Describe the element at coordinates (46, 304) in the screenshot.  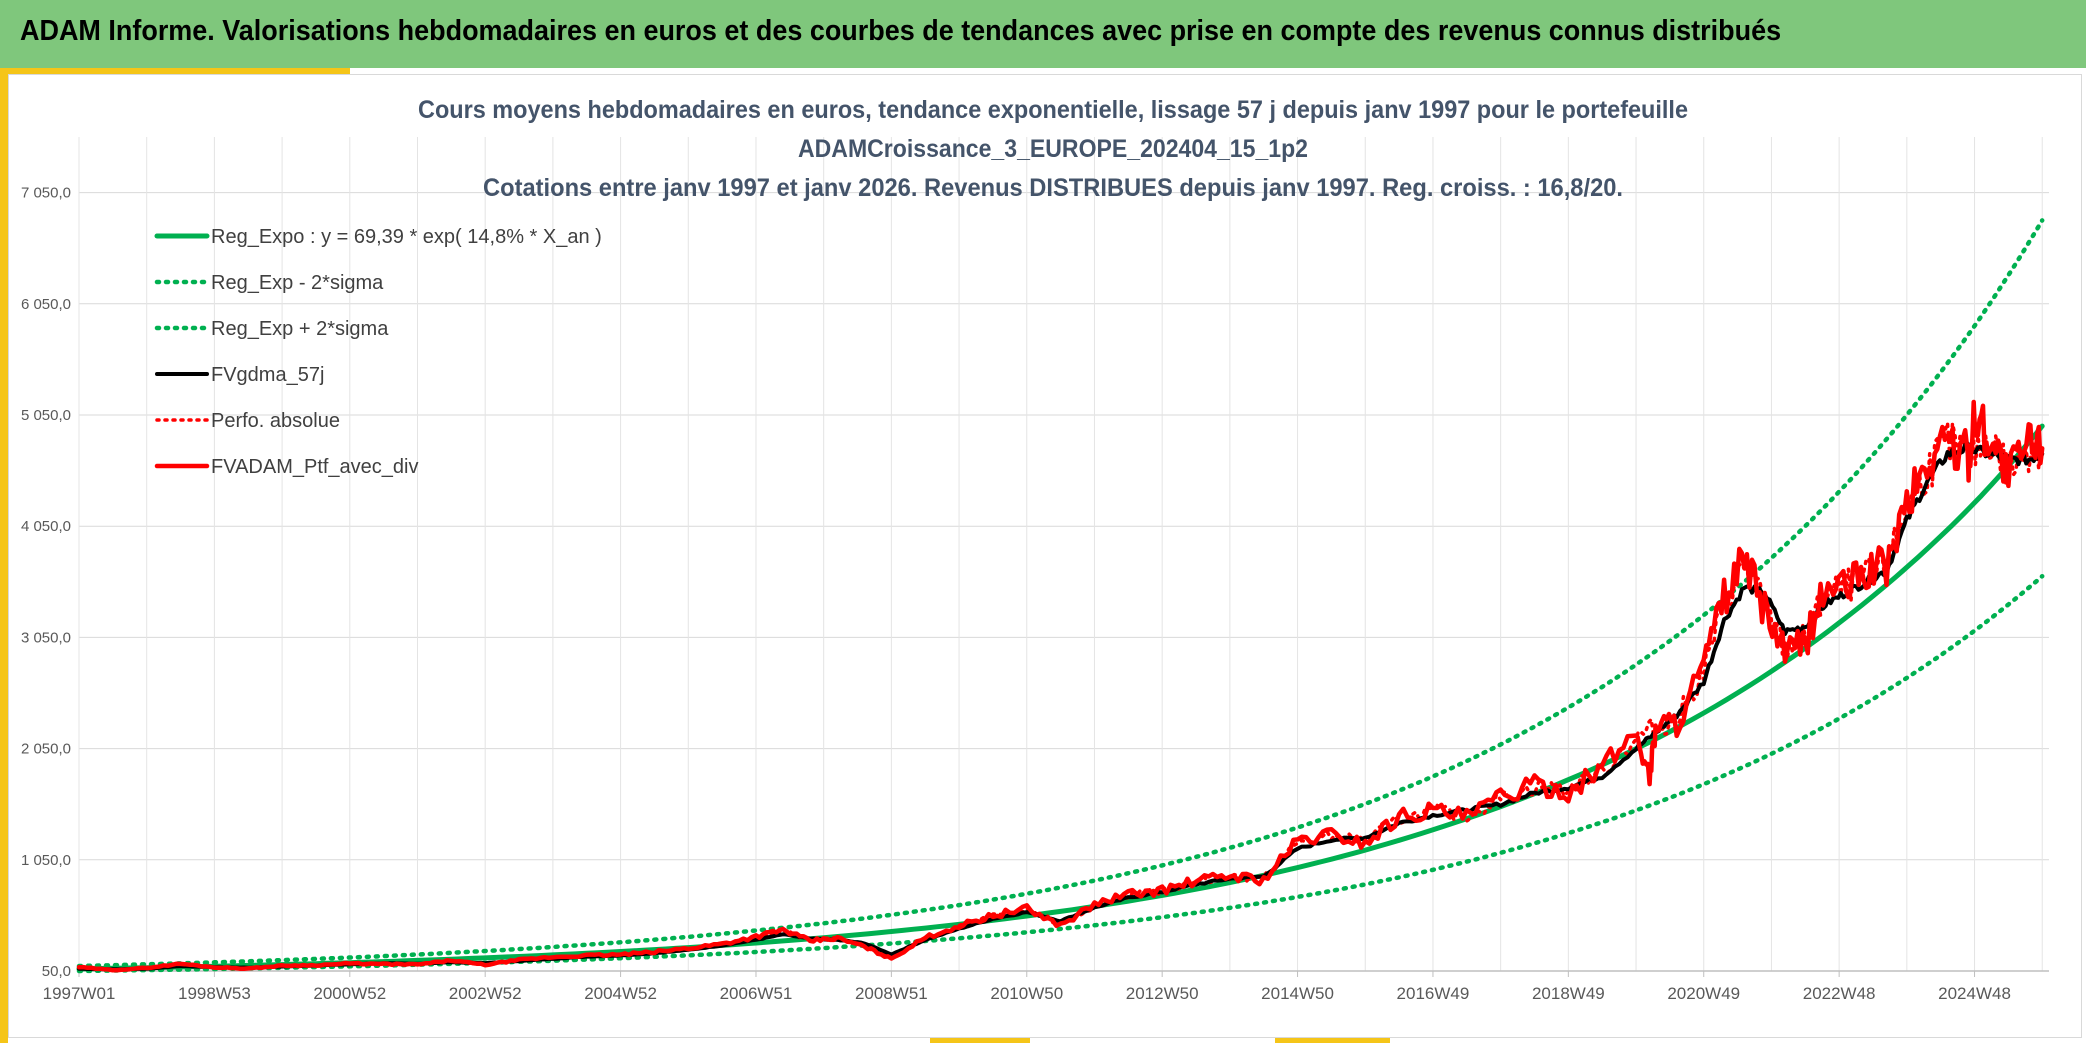
I see `y-tick-label: 6 050,0` at that location.